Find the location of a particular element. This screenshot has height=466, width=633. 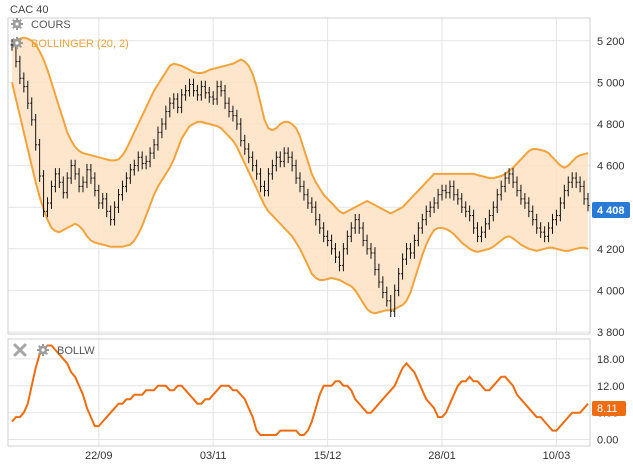

last-bollw-tag: 8.11 is located at coordinates (609, 408).